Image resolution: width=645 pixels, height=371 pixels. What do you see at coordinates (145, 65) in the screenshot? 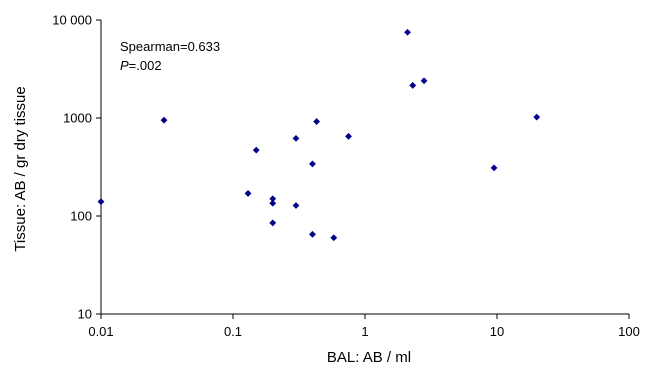
I see `p-value: =.002` at bounding box center [145, 65].